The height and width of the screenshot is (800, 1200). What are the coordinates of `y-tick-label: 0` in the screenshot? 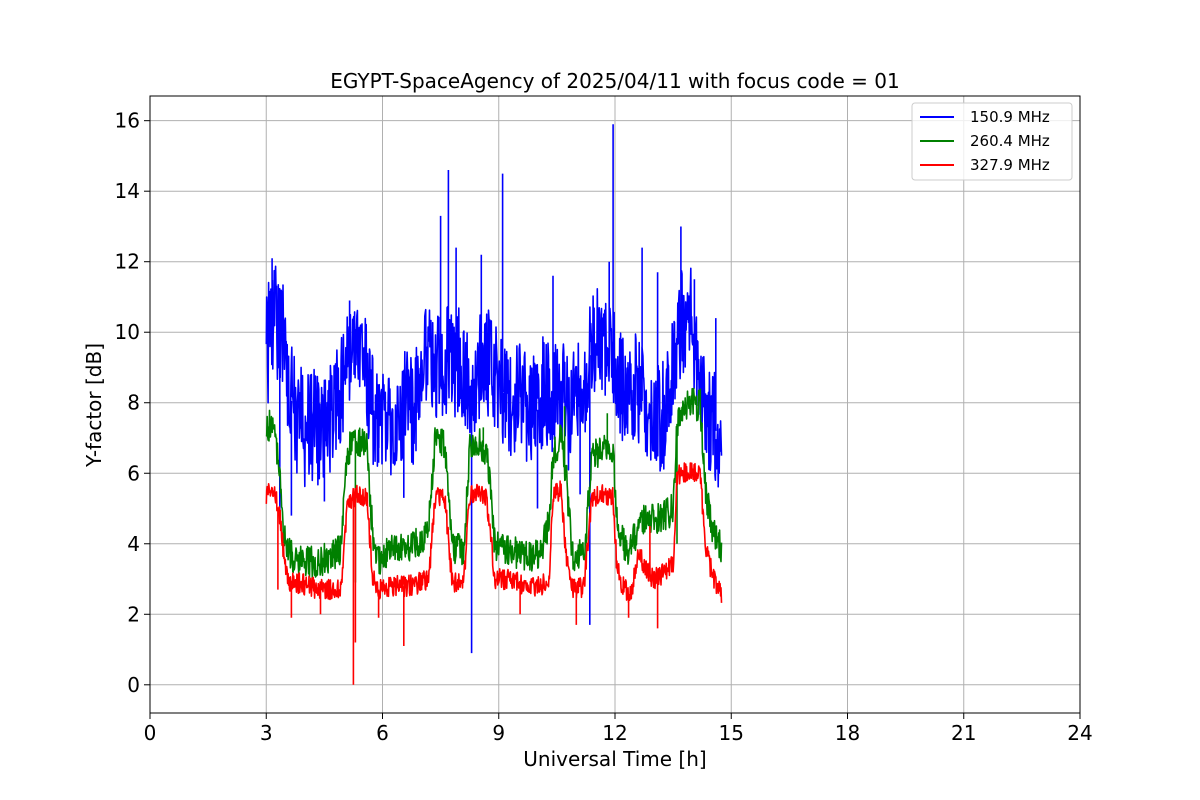 It's located at (133, 685).